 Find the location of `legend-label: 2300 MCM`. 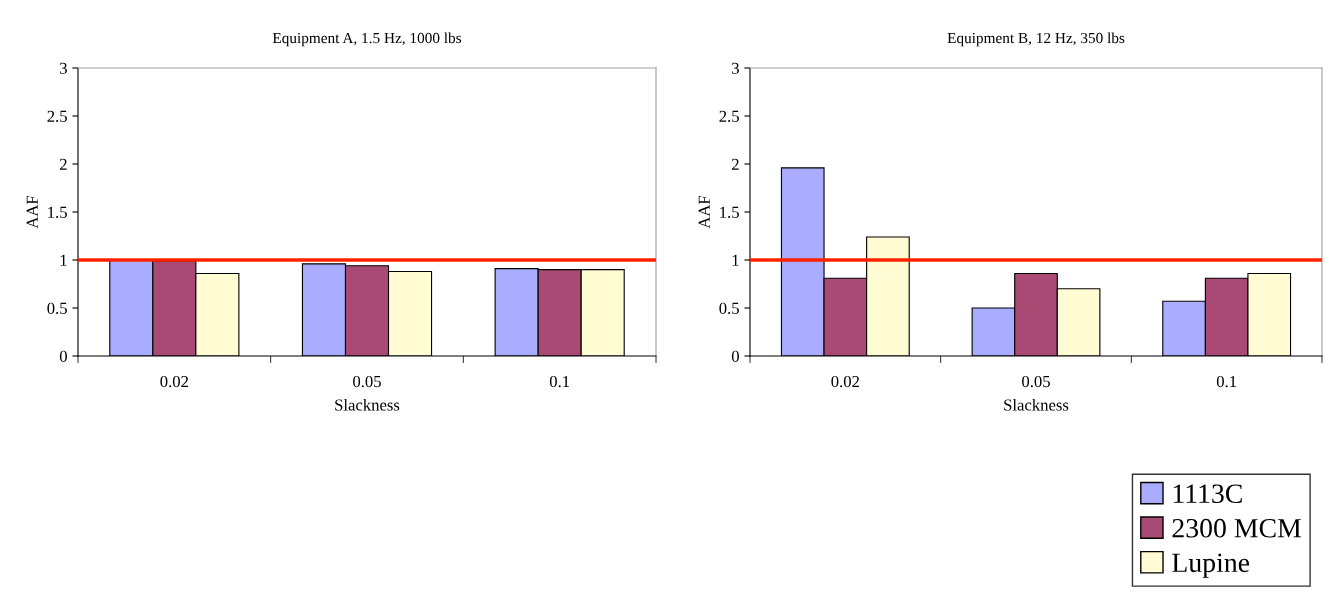

legend-label: 2300 MCM is located at coordinates (1236, 528).